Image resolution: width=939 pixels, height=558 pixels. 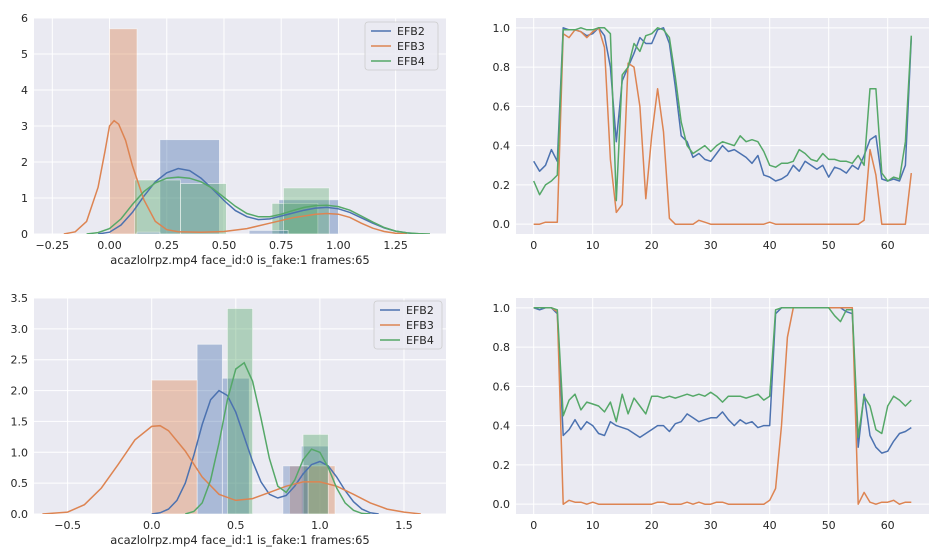 I want to click on y-tick-label: 1, so click(x=24, y=198).